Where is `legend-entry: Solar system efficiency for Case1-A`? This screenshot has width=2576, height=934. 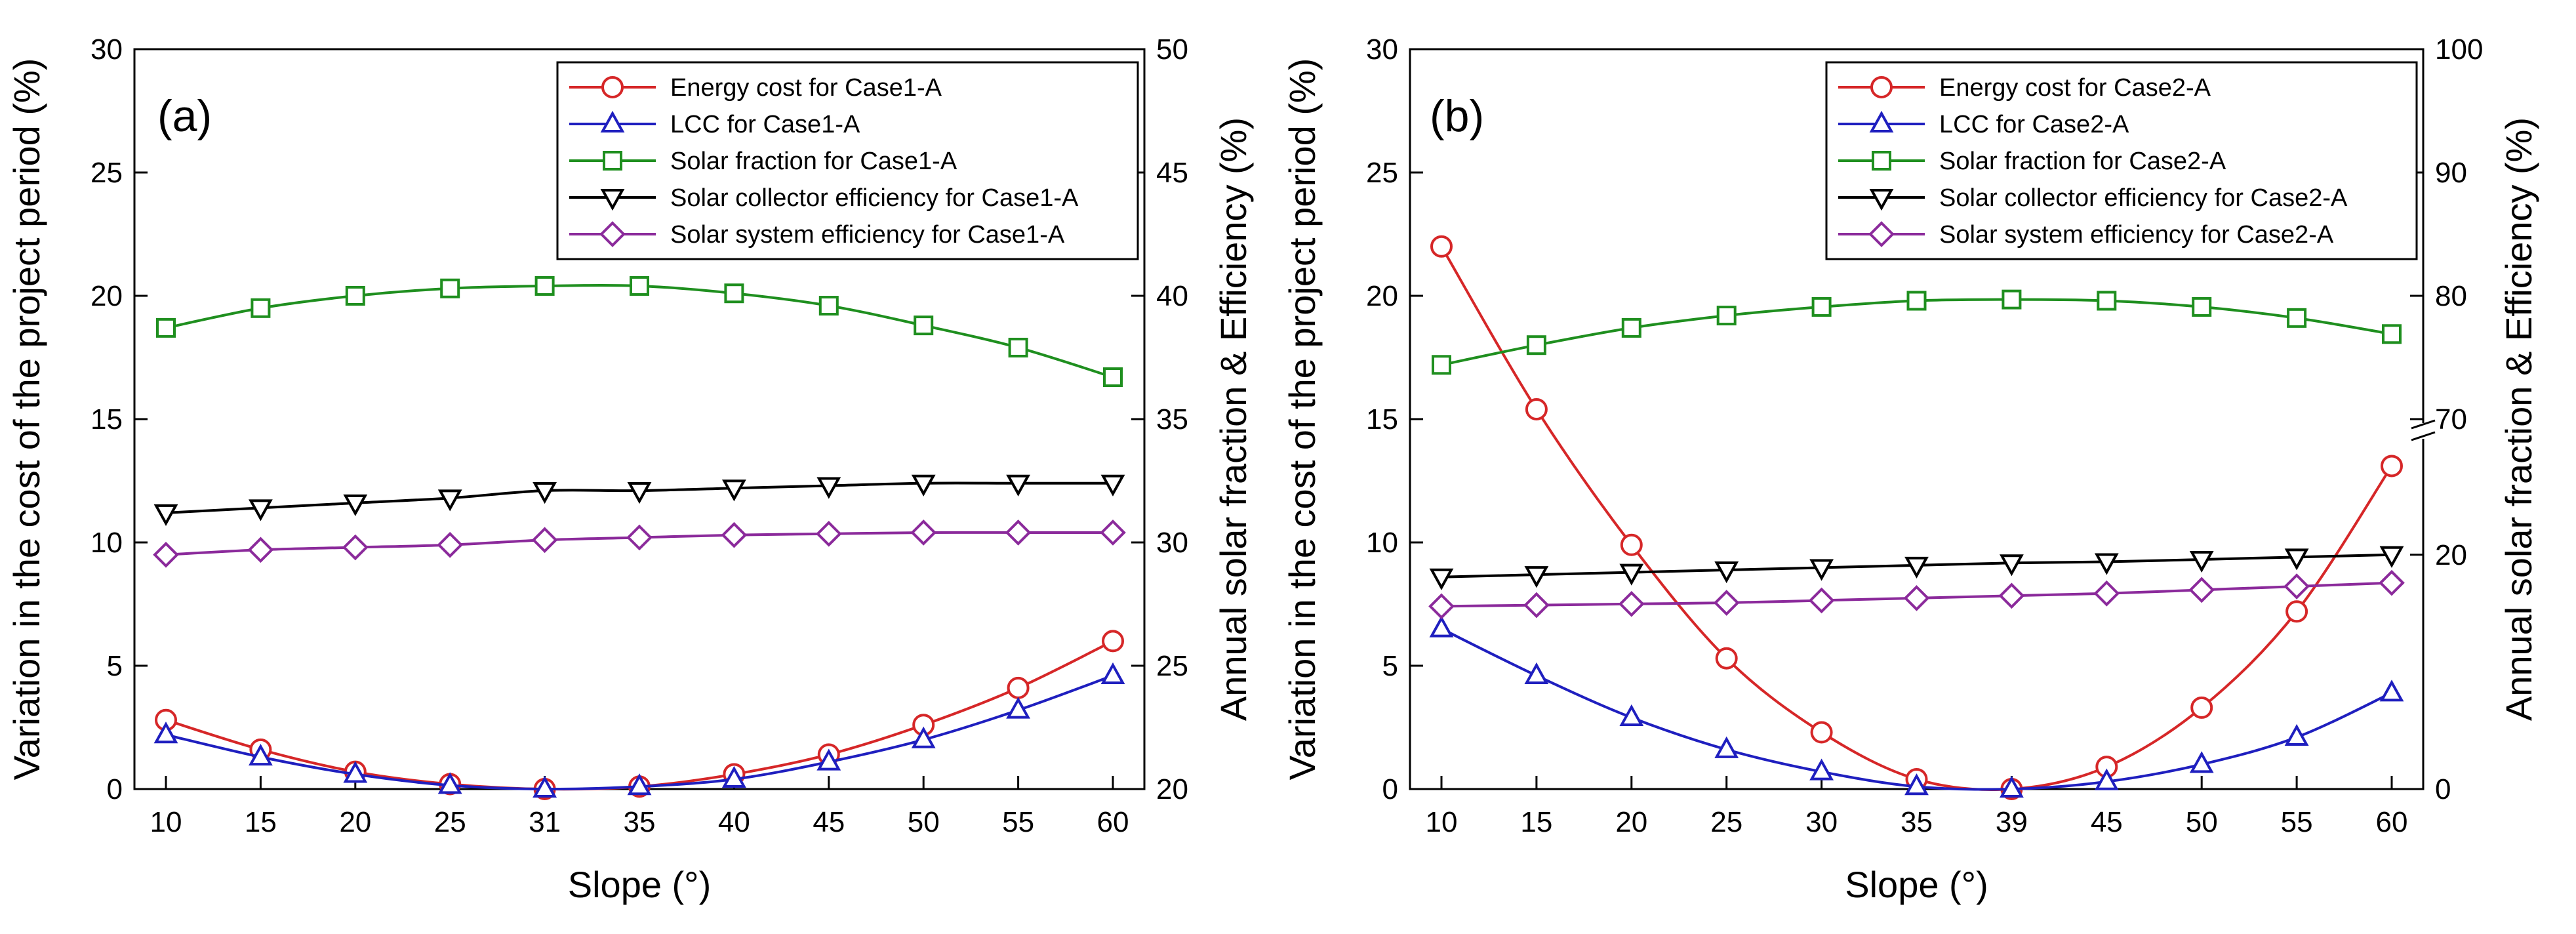
legend-entry: Solar system efficiency for Case1-A is located at coordinates (867, 235).